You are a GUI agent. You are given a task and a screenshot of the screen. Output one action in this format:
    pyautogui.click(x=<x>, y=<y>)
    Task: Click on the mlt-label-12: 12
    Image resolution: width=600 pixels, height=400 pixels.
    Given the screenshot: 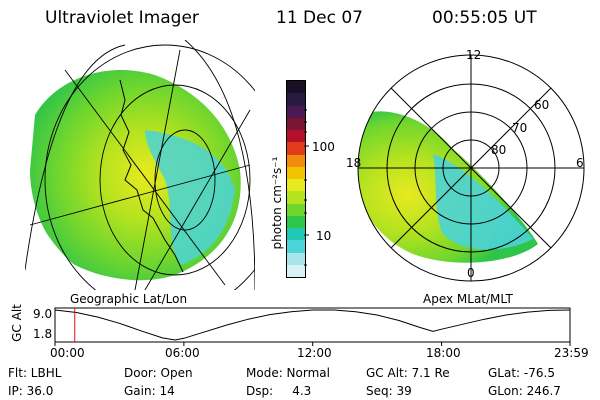 What is the action you would take?
    pyautogui.click(x=474, y=55)
    